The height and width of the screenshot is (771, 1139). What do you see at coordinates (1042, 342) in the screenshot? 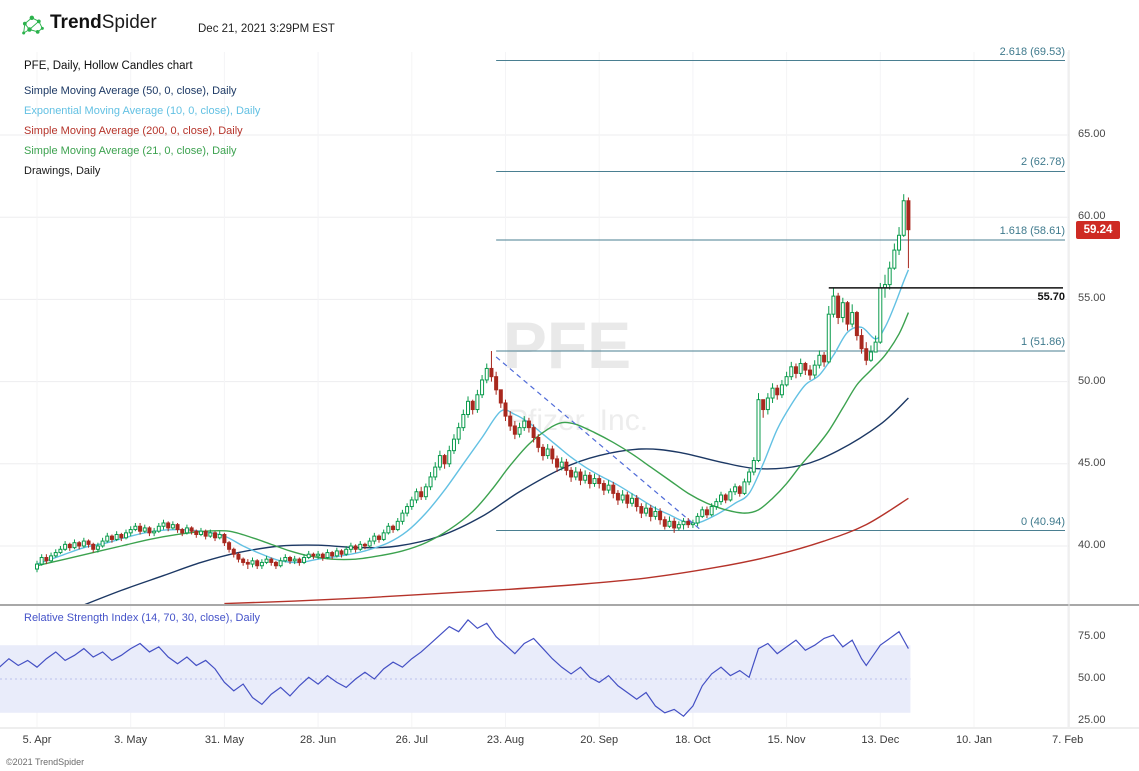
I see `fib-level-label: 1 (51.86)` at bounding box center [1042, 342].